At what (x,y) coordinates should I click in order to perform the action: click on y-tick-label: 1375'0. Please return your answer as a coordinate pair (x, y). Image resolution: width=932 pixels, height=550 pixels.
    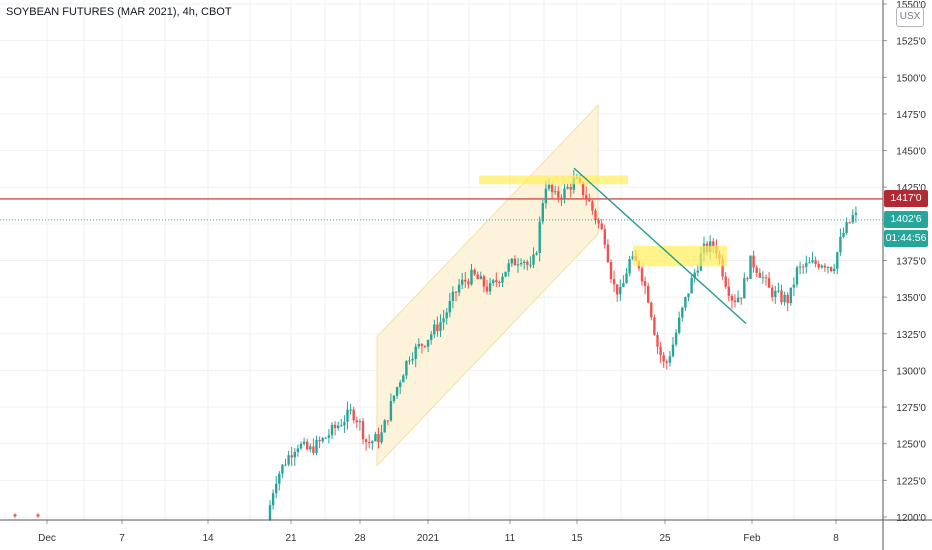
    Looking at the image, I should click on (911, 262).